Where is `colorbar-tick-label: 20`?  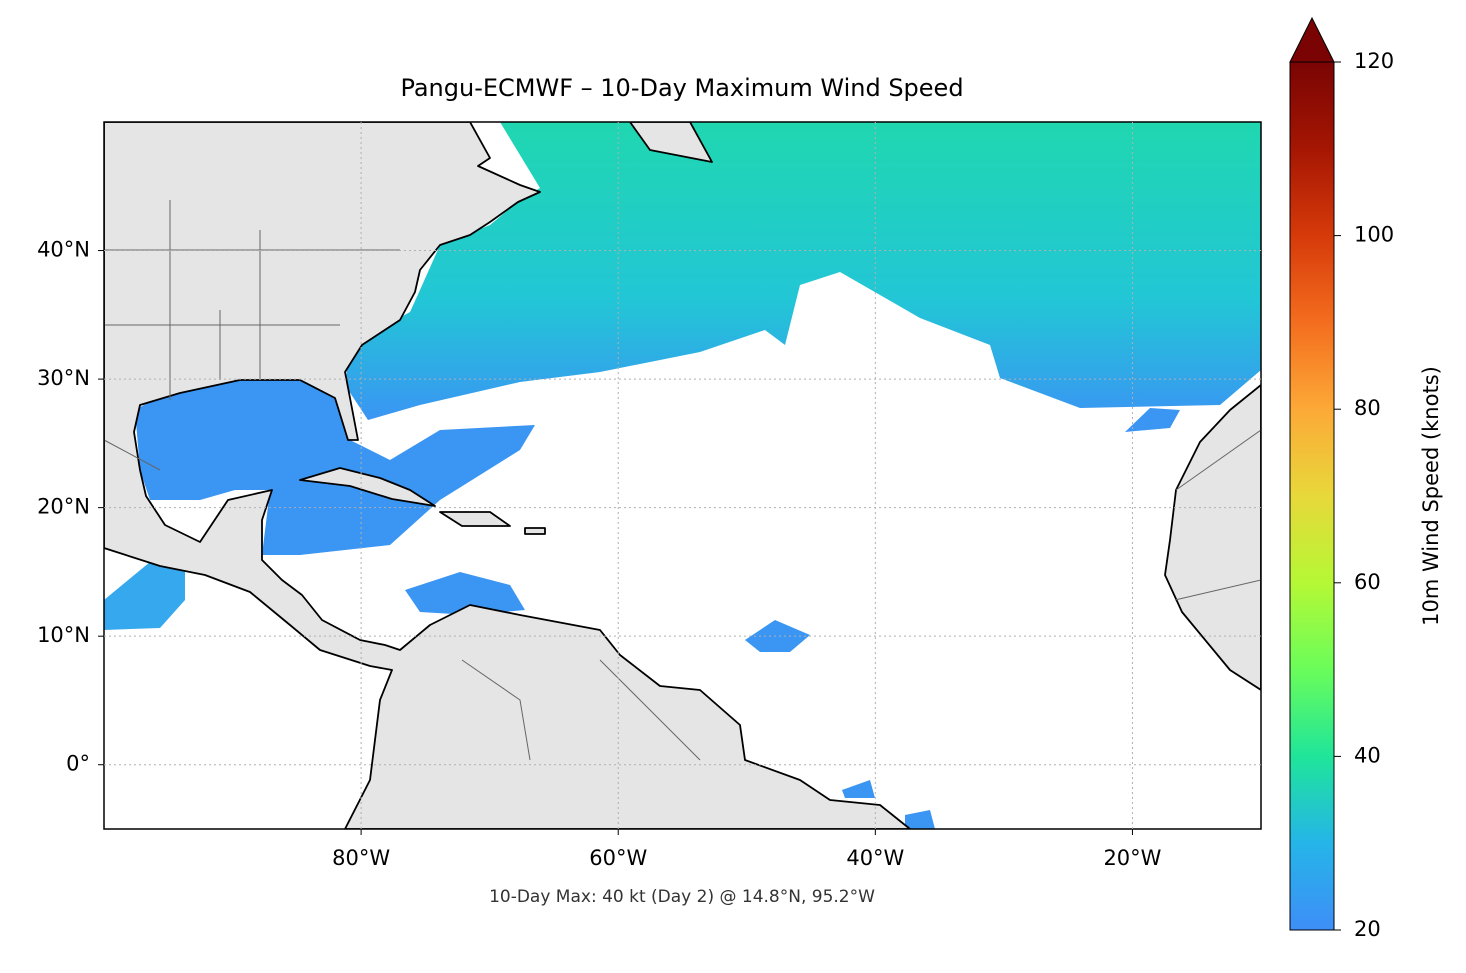
colorbar-tick-label: 20 is located at coordinates (1367, 929).